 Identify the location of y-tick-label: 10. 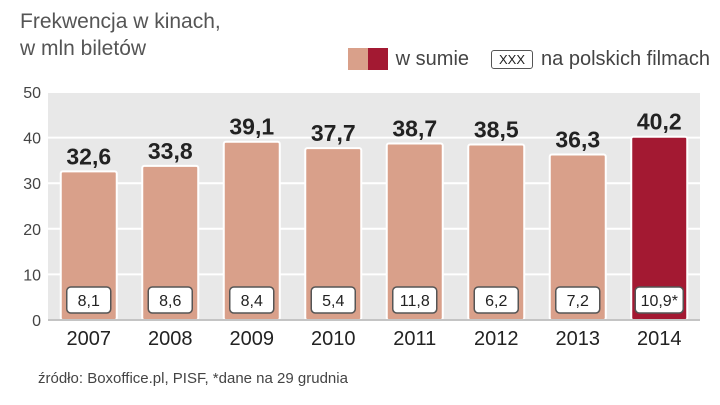
(32, 275).